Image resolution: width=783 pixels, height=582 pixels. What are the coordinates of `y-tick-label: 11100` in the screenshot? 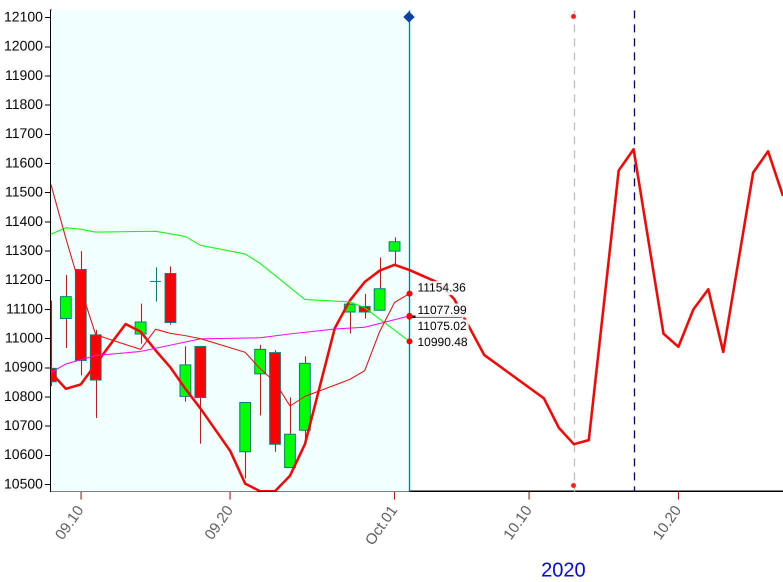 It's located at (25, 308).